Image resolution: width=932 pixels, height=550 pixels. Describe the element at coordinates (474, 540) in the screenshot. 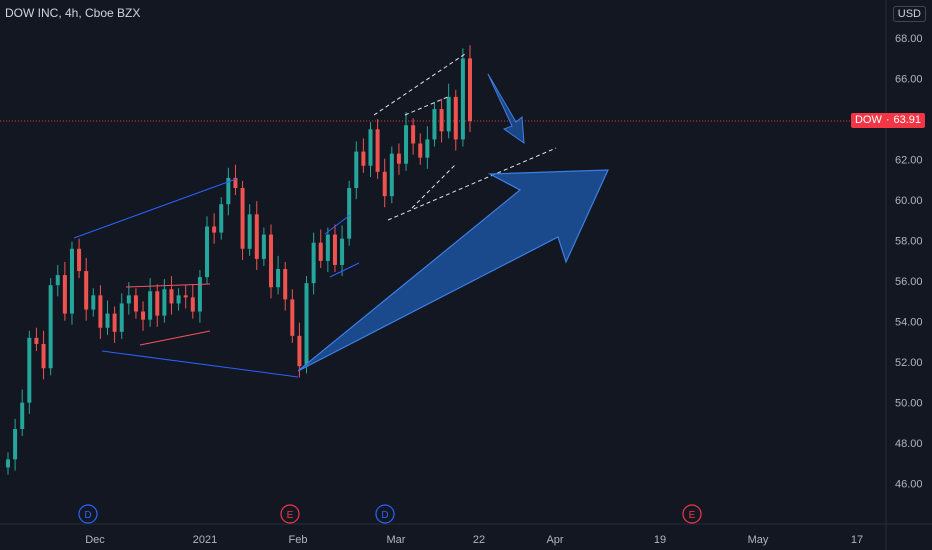

I see `time-axis: Dec 2021 Feb Mar 22 Apr 19 May 17` at that location.